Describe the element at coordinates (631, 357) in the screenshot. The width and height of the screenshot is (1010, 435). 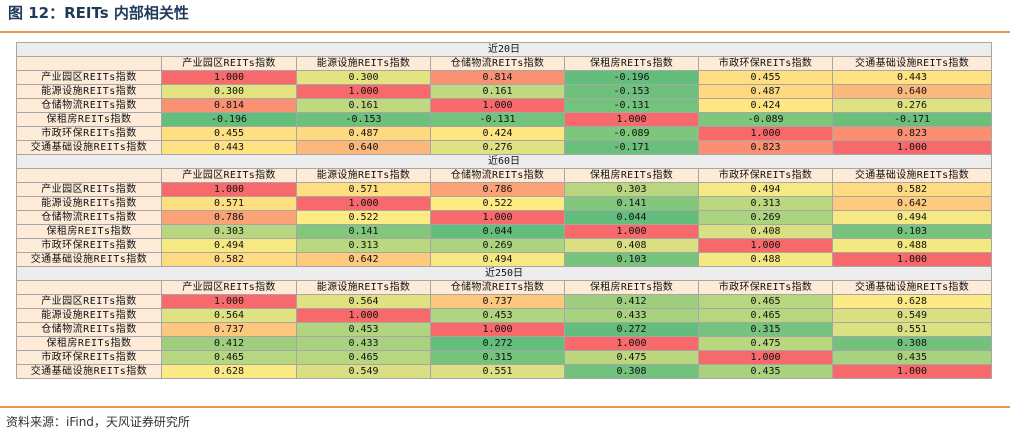
I see `correlation-cell: 0.475` at that location.